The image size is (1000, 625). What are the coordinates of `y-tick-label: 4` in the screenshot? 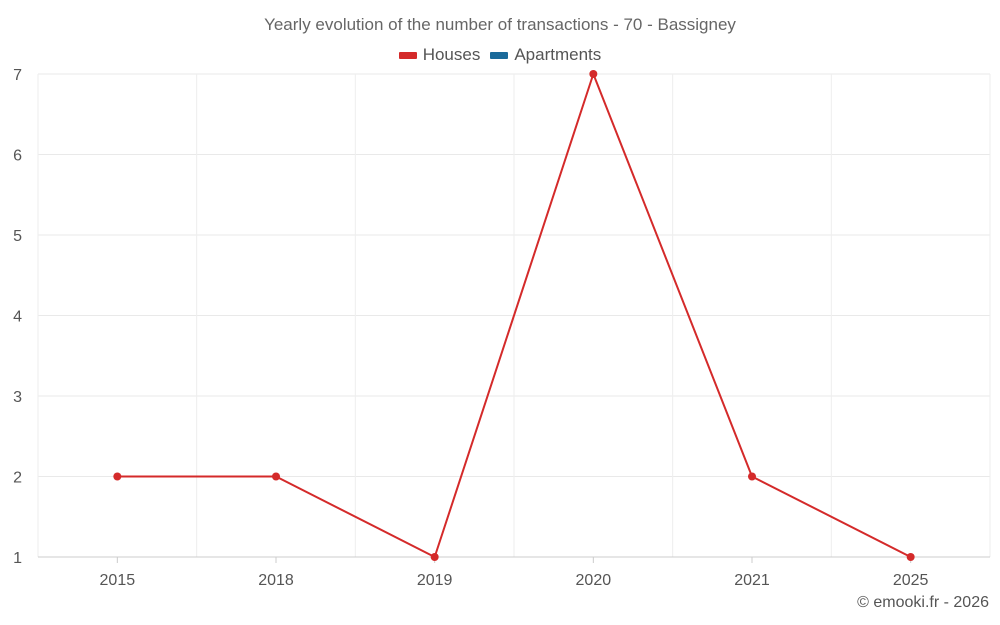 It's located at (17, 317).